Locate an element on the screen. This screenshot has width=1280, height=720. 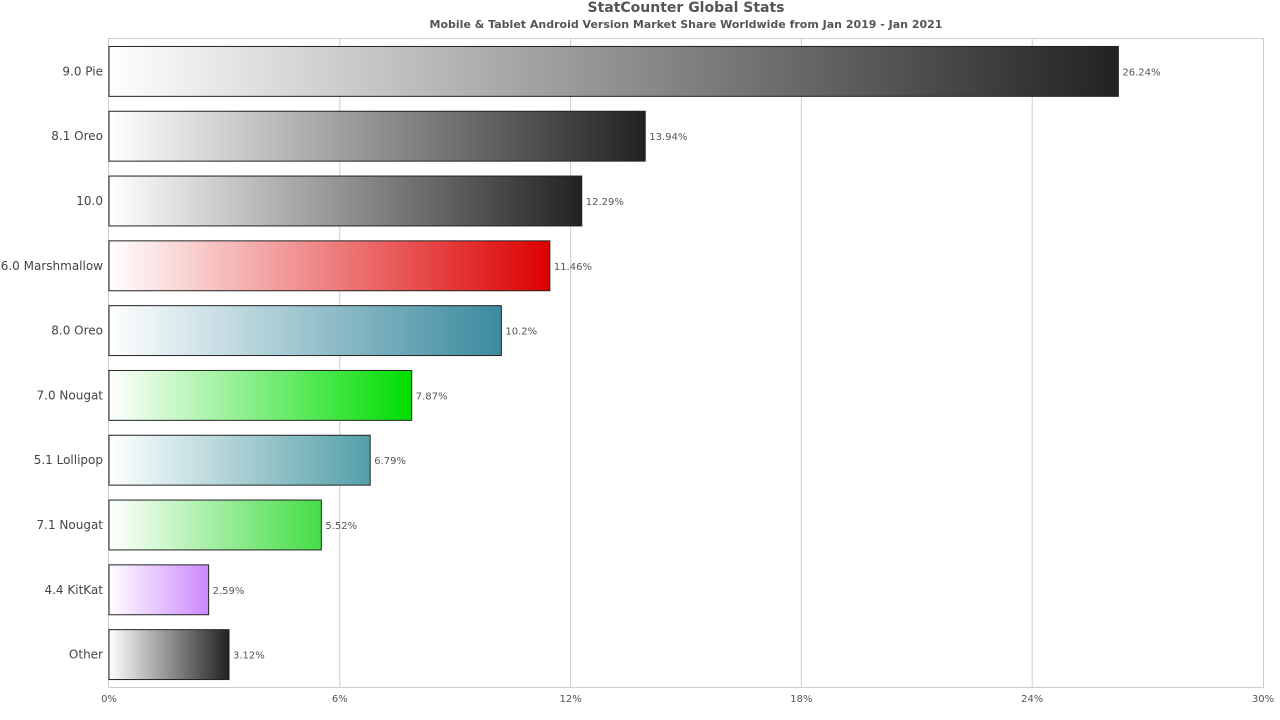
category-label: Other is located at coordinates (86, 655).